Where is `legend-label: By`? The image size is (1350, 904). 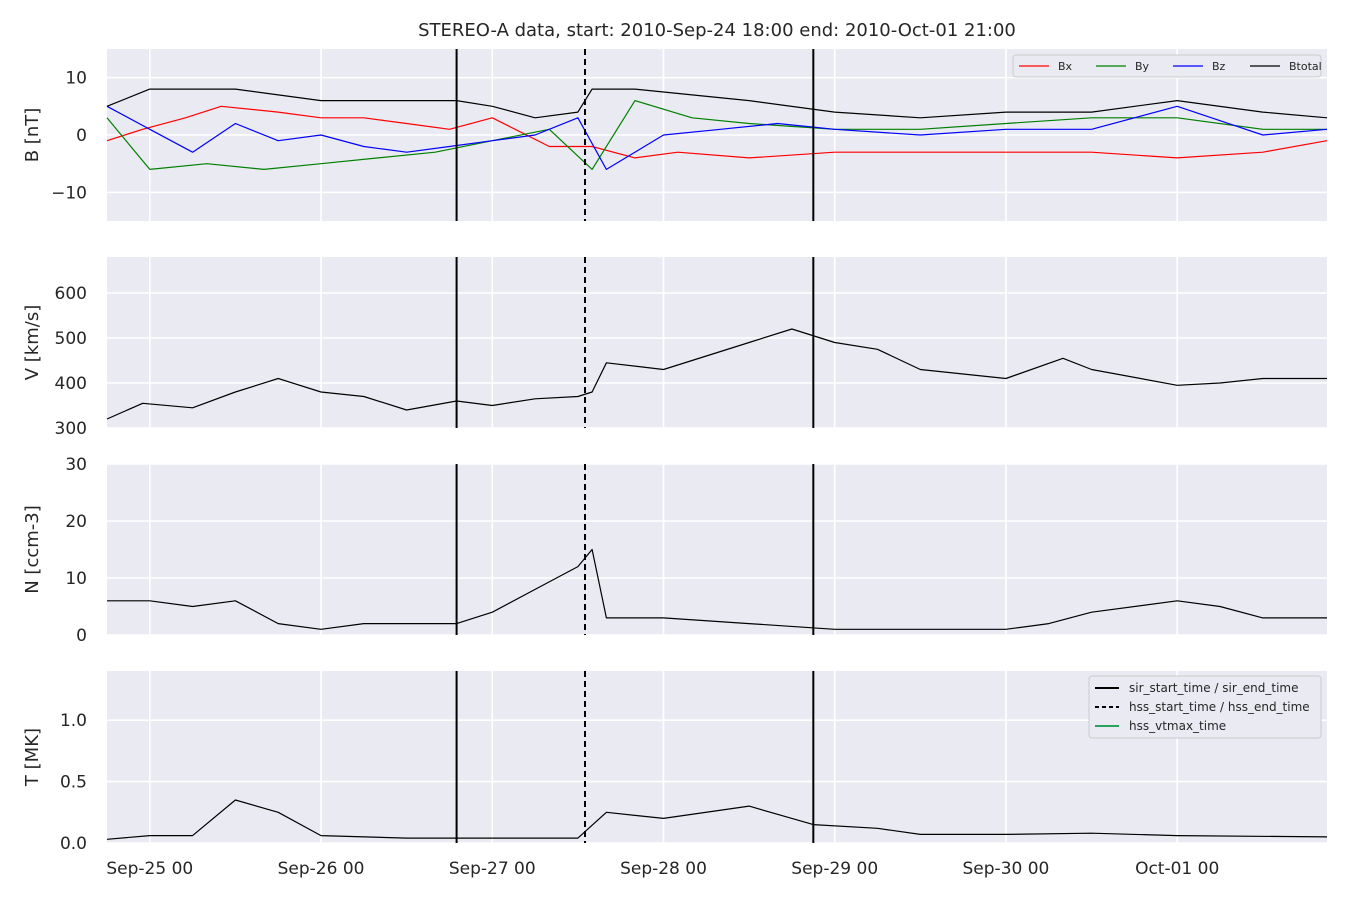
legend-label: By is located at coordinates (1142, 66).